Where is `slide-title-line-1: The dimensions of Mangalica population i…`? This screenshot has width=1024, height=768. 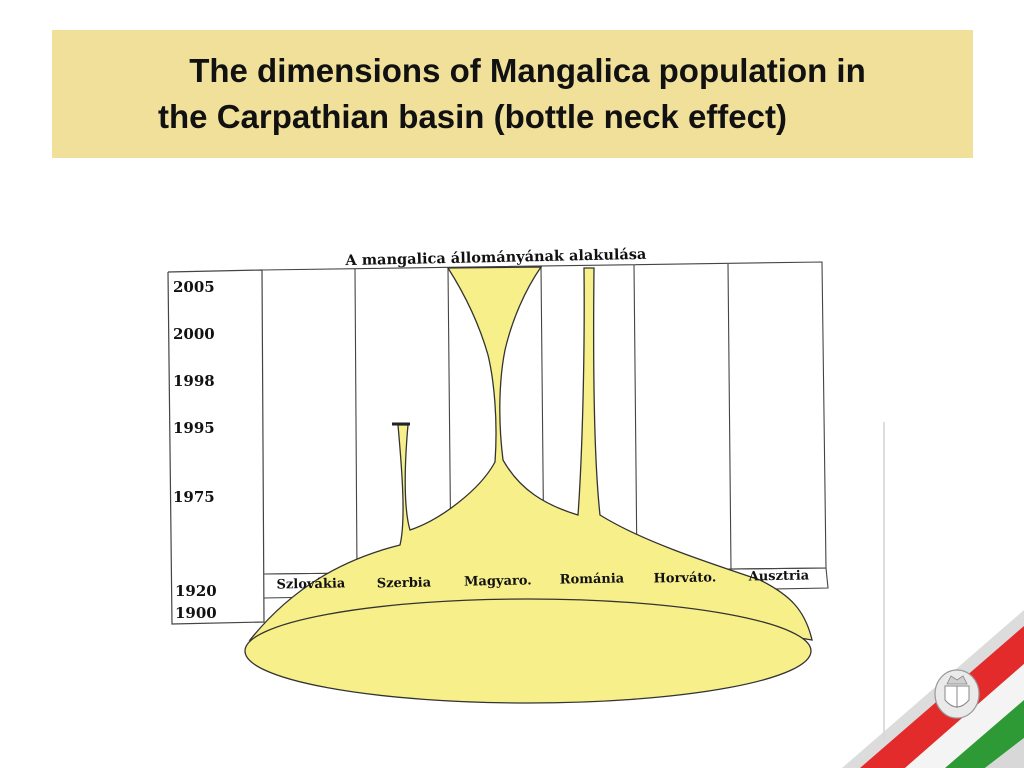 slide-title-line-1: The dimensions of Mangalica population i… is located at coordinates (527, 70).